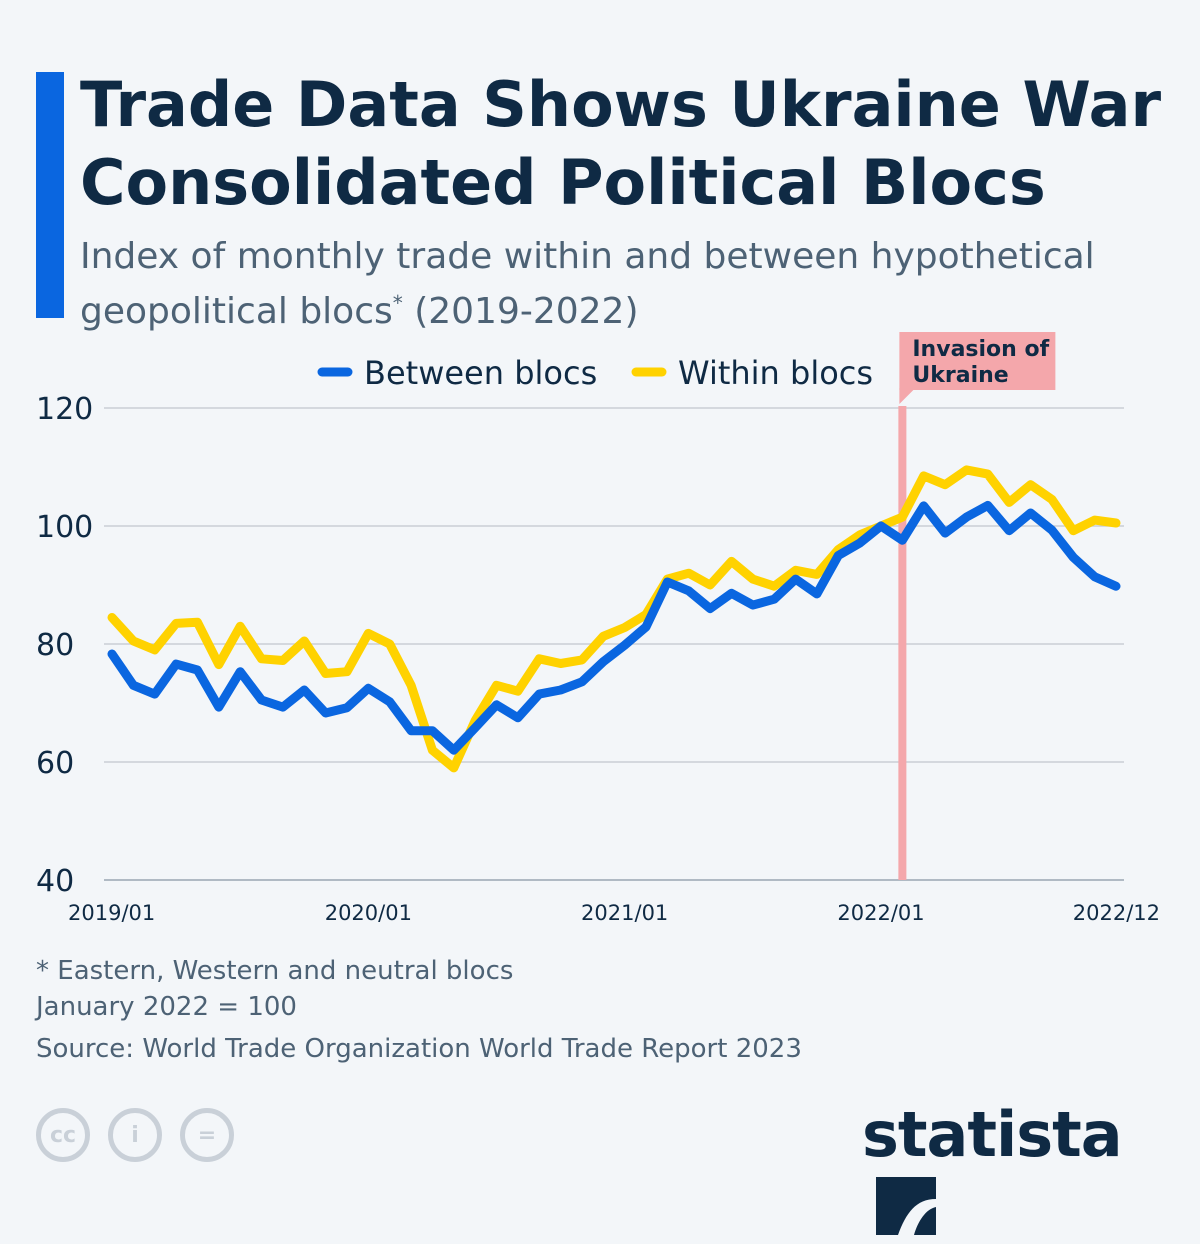  What do you see at coordinates (960, 375) in the screenshot?
I see `annotation-label: Ukraine` at bounding box center [960, 375].